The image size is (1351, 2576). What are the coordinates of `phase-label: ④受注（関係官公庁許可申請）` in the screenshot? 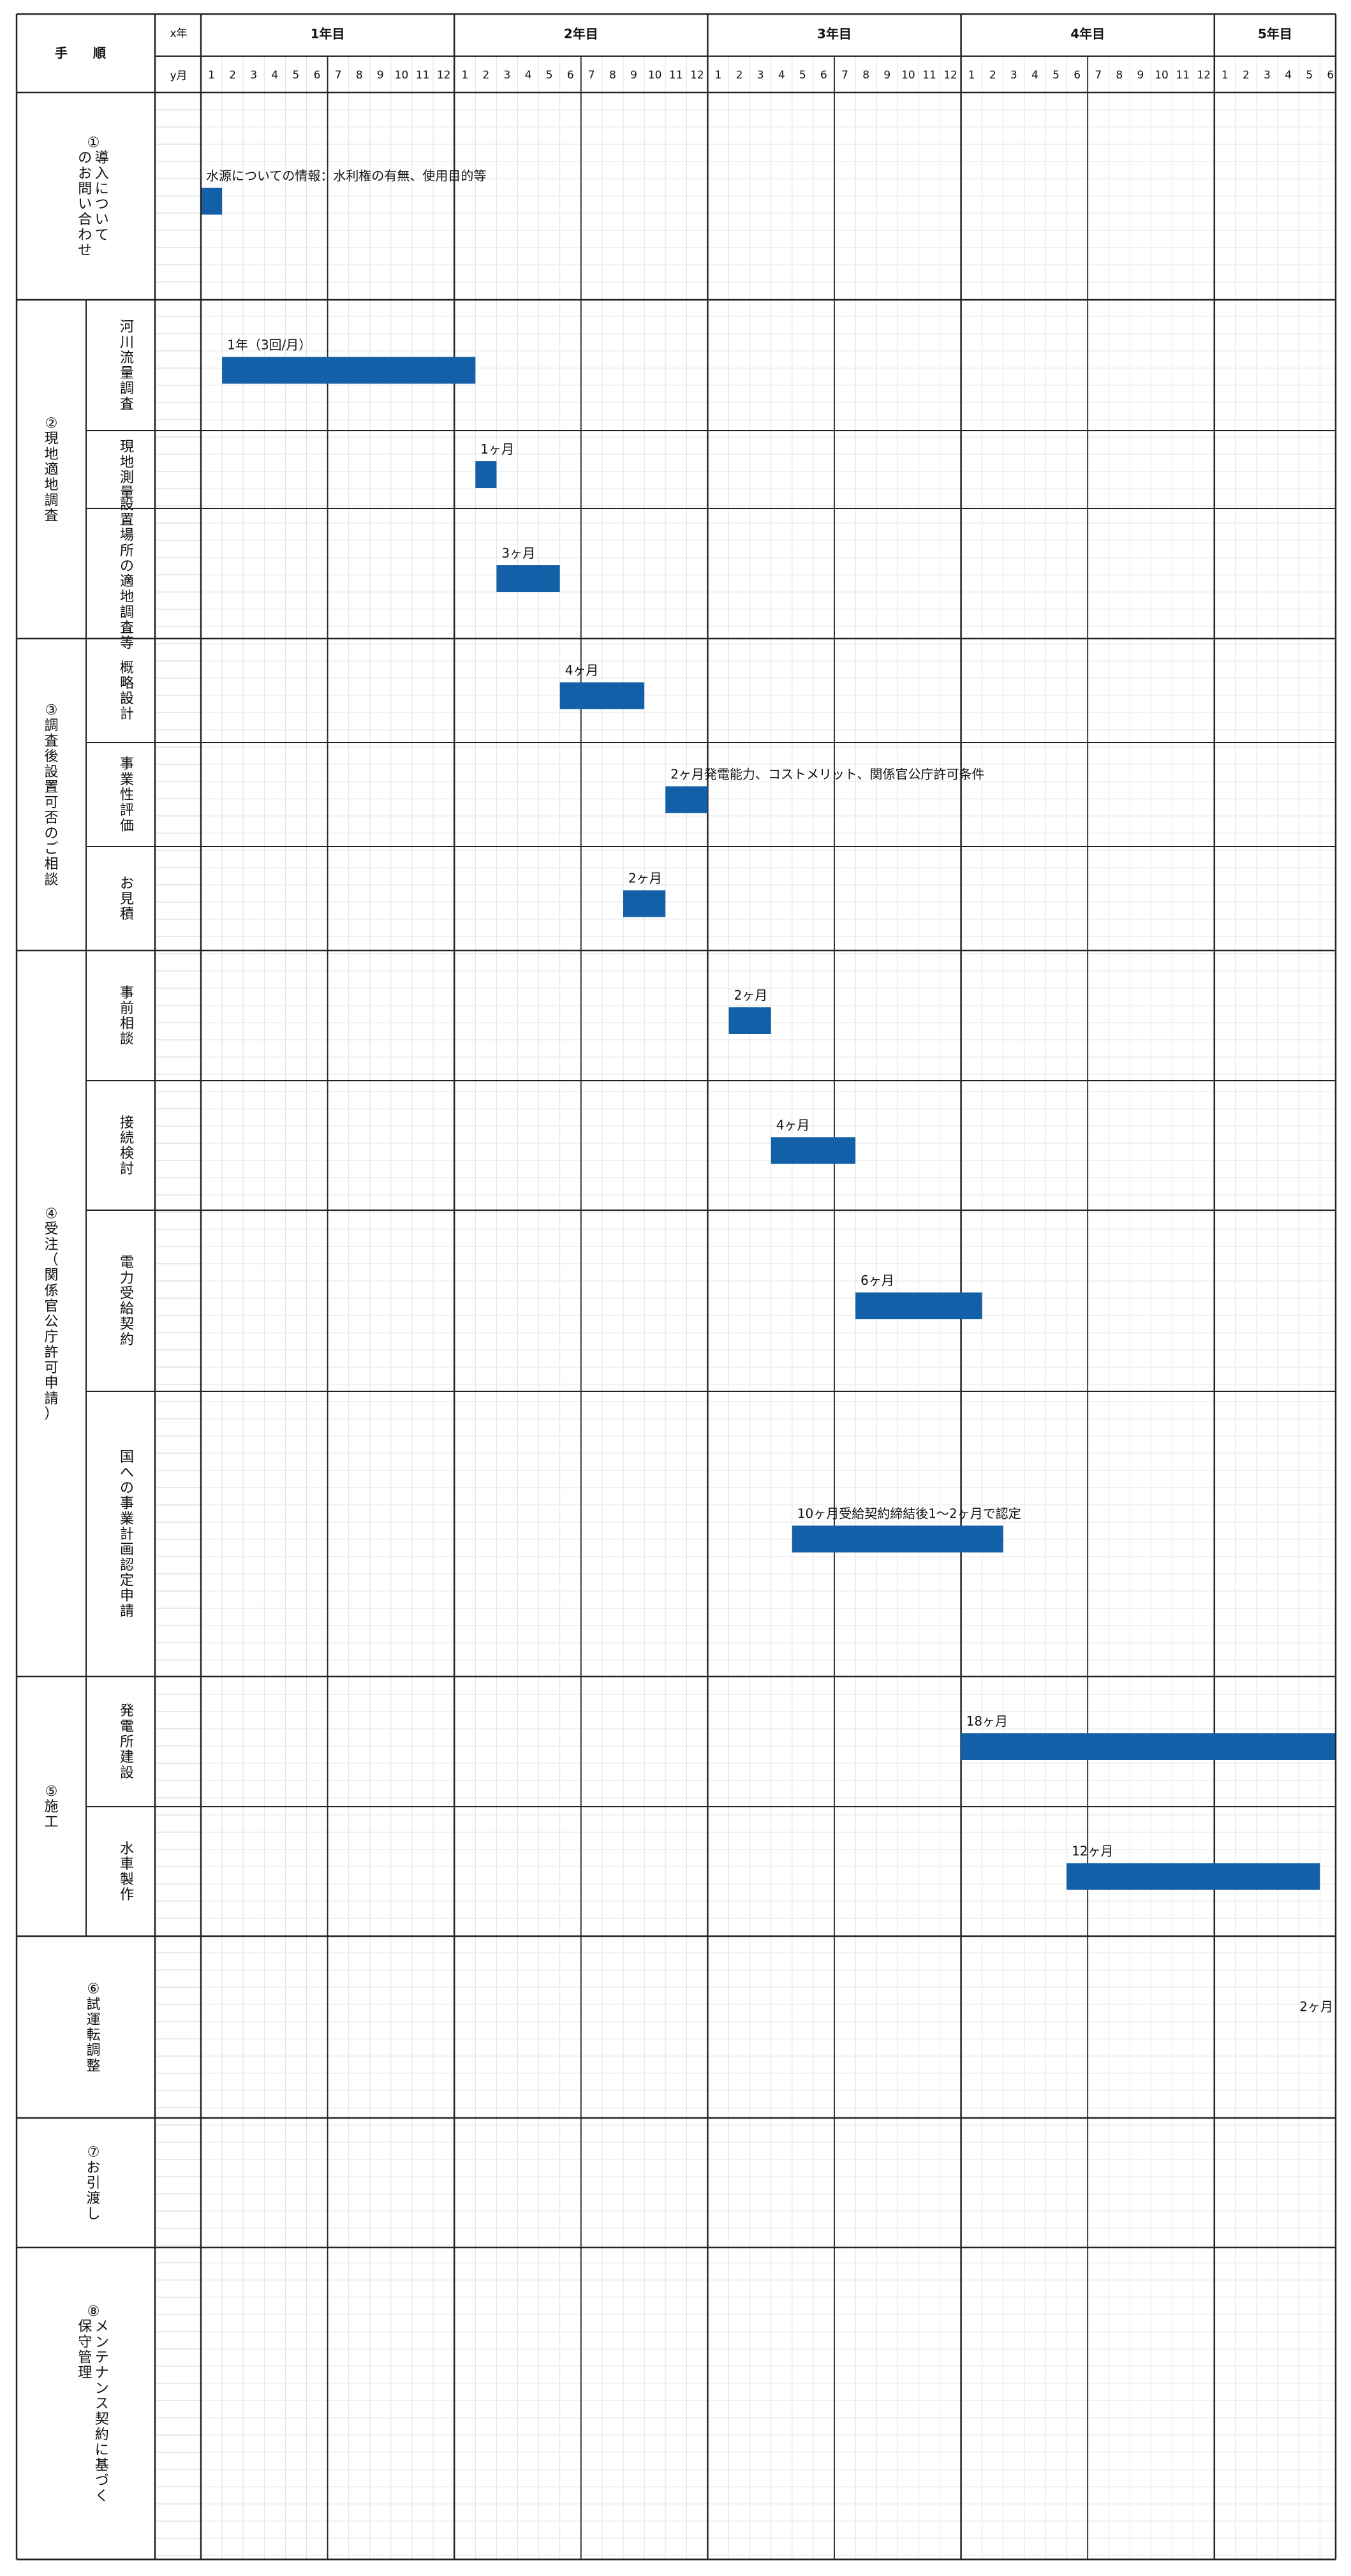 It's located at (51, 1314).